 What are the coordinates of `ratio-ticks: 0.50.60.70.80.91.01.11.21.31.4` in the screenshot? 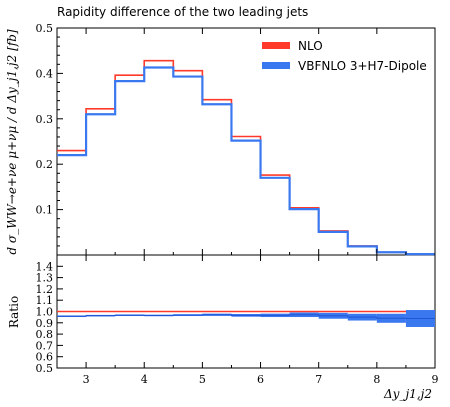 It's located at (49, 317).